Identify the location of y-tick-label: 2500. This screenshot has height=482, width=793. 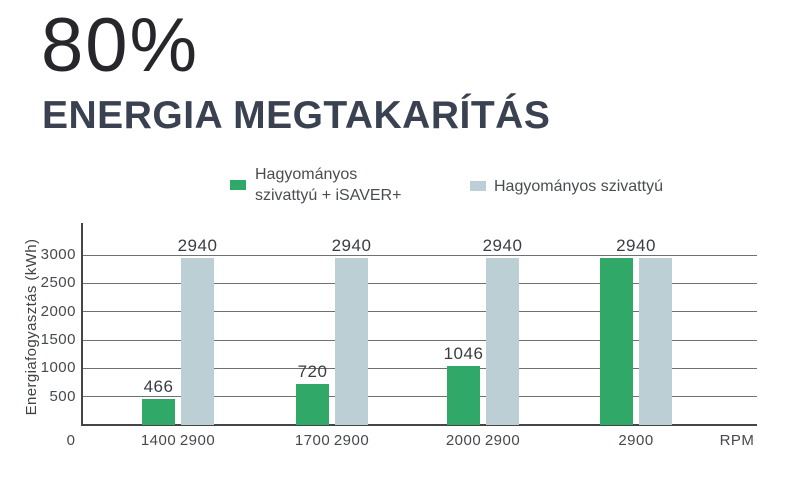
(58, 283).